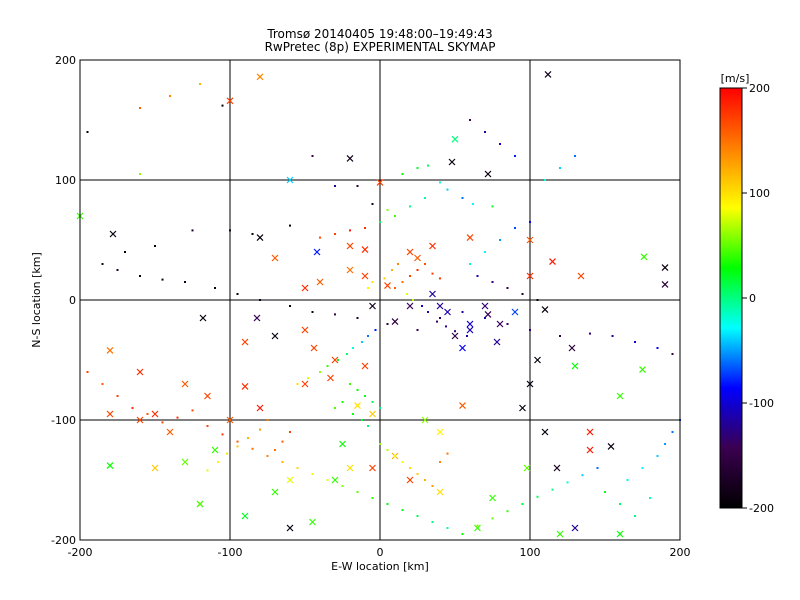 The image size is (800, 600). What do you see at coordinates (379, 34) in the screenshot?
I see `chart-title: Tromsø 20140405 19:48:00–19:49:43` at bounding box center [379, 34].